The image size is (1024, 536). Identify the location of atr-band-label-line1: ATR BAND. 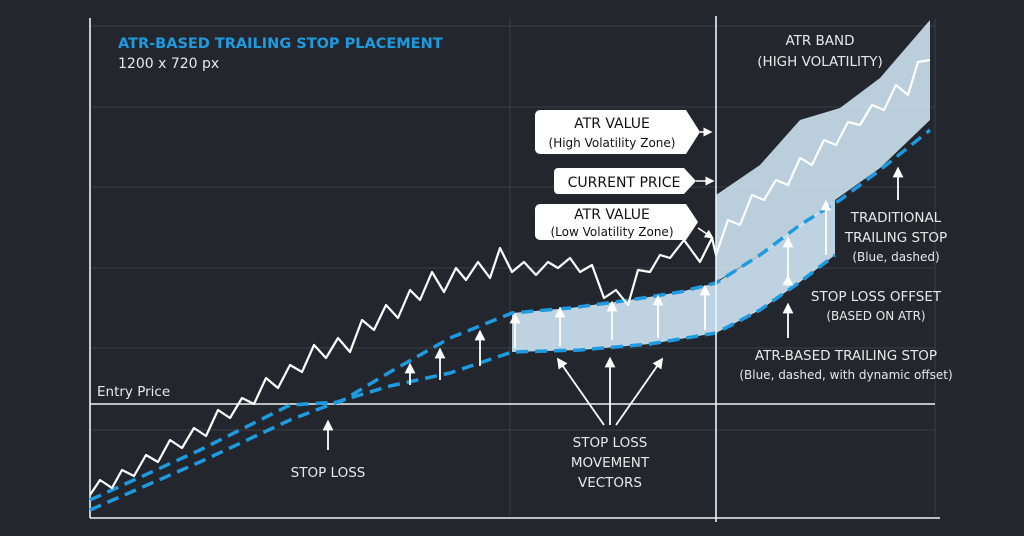
(819, 41).